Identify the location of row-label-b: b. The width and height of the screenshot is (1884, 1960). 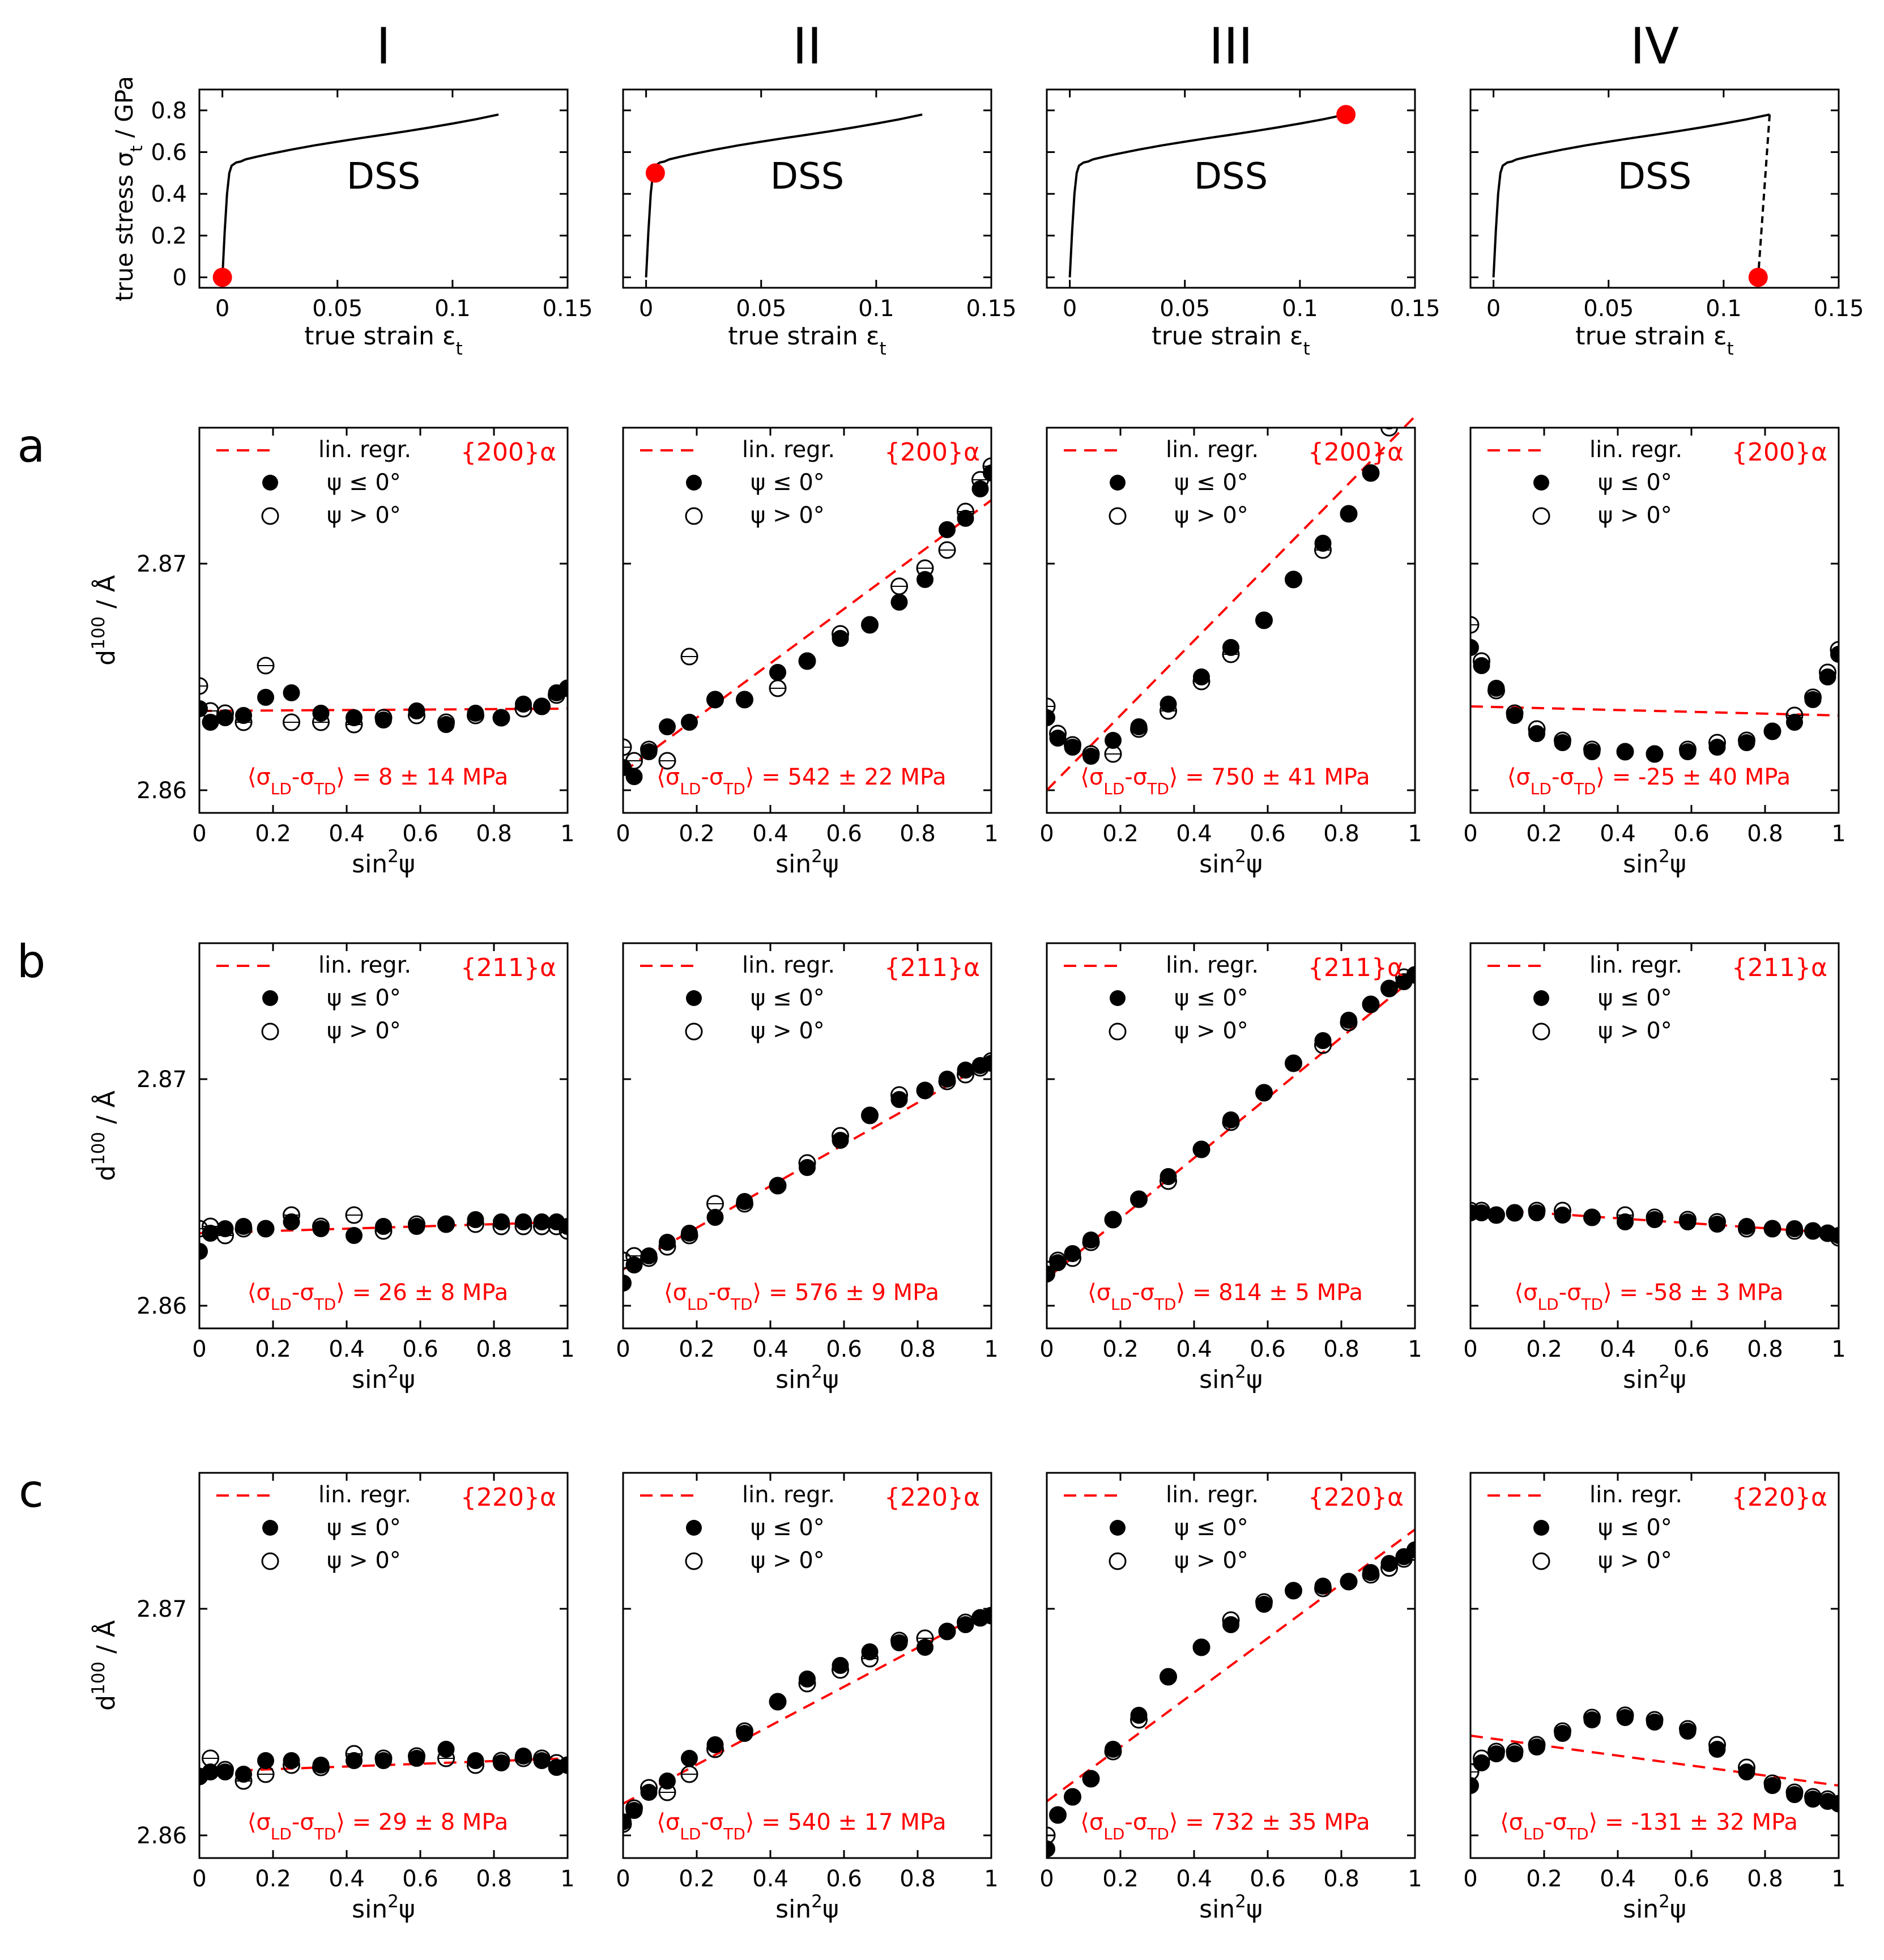
(31, 962).